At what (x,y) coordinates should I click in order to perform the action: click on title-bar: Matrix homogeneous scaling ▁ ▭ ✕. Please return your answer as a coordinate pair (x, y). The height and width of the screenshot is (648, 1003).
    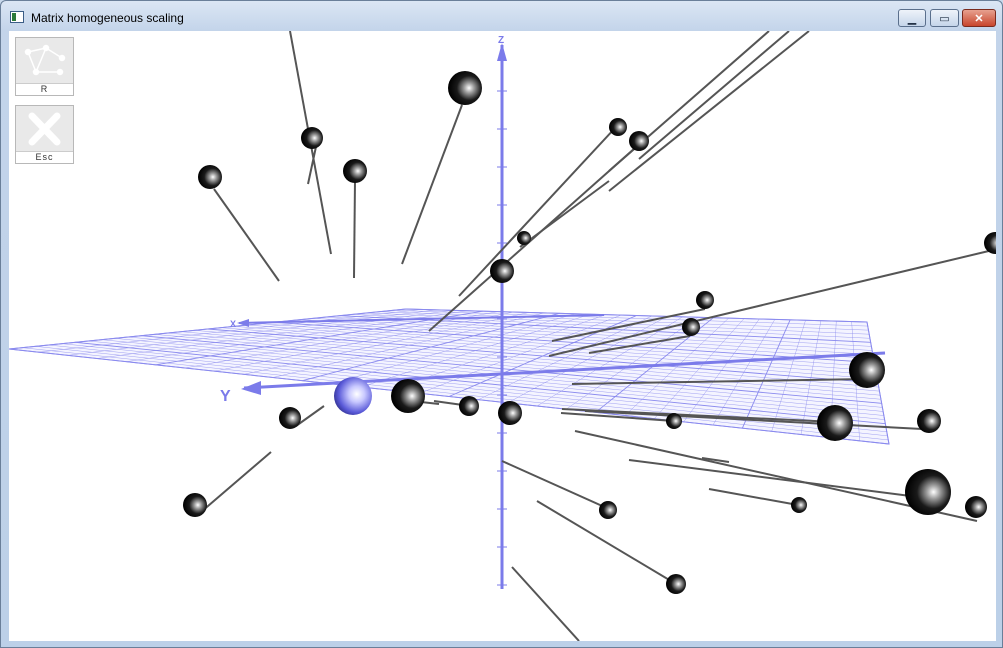
    Looking at the image, I should click on (501, 16).